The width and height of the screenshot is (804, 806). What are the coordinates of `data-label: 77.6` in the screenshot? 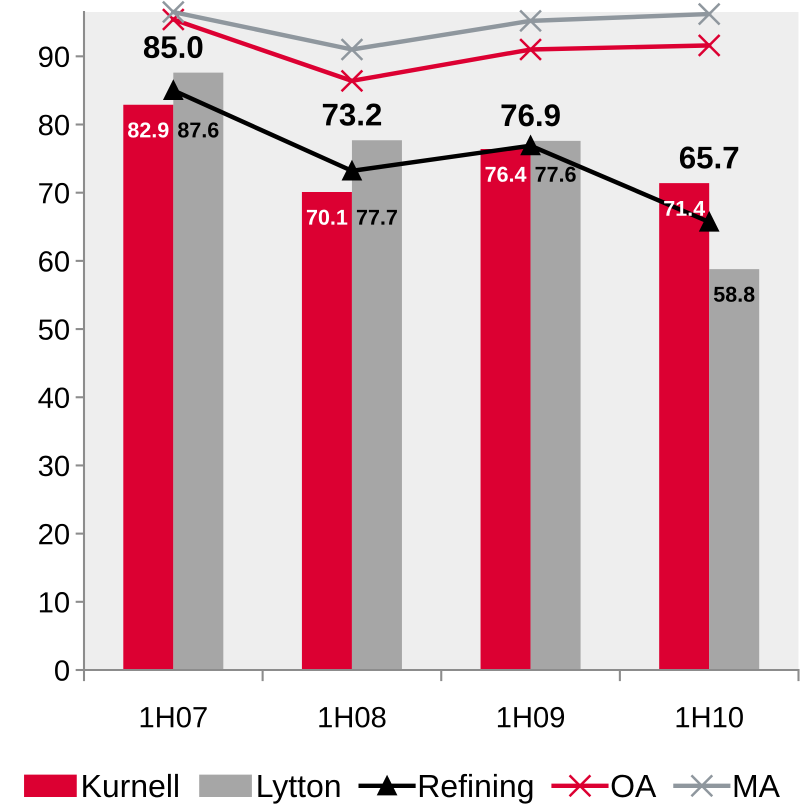 It's located at (556, 174).